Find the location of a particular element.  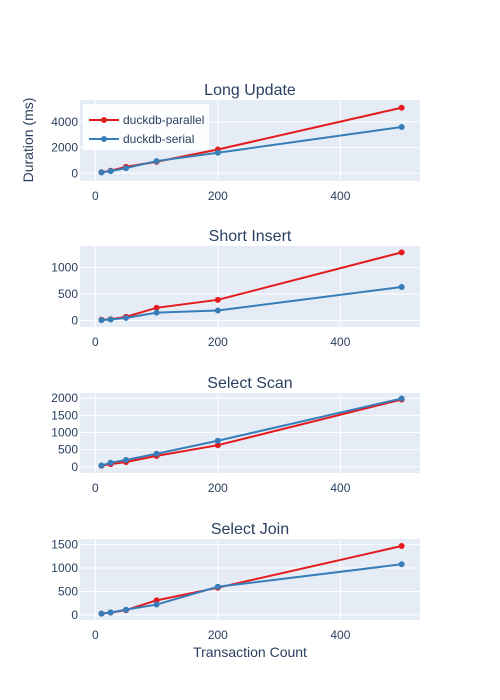

subplot-title-long-update: Long Update is located at coordinates (250, 90).